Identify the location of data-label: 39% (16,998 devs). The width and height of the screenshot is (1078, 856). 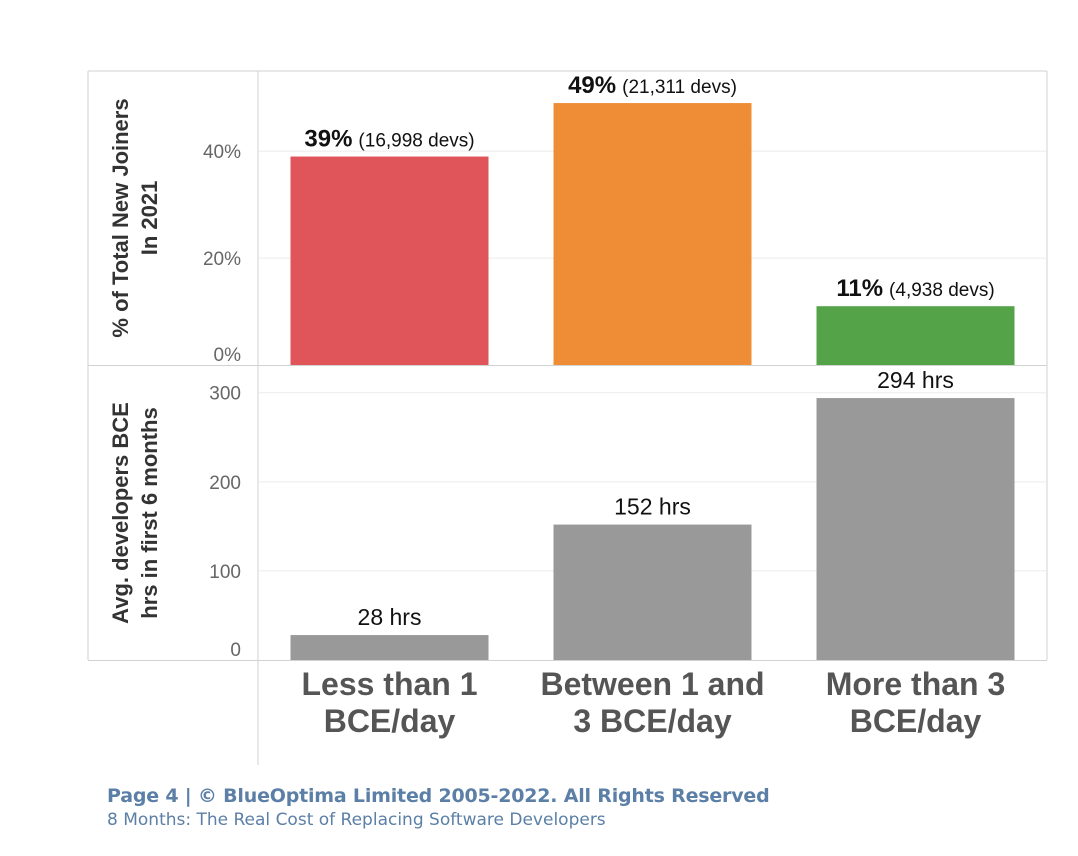
(389, 139).